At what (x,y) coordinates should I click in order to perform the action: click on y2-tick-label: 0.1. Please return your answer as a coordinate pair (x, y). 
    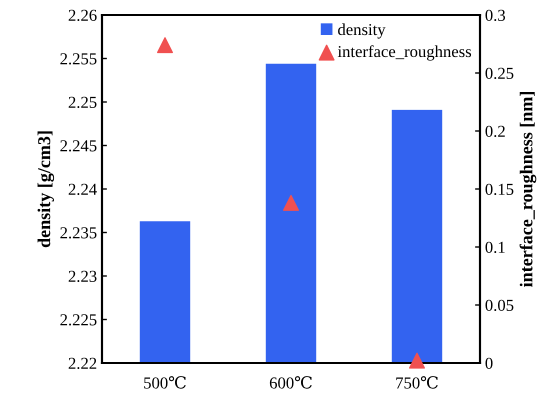
    Looking at the image, I should click on (495, 248).